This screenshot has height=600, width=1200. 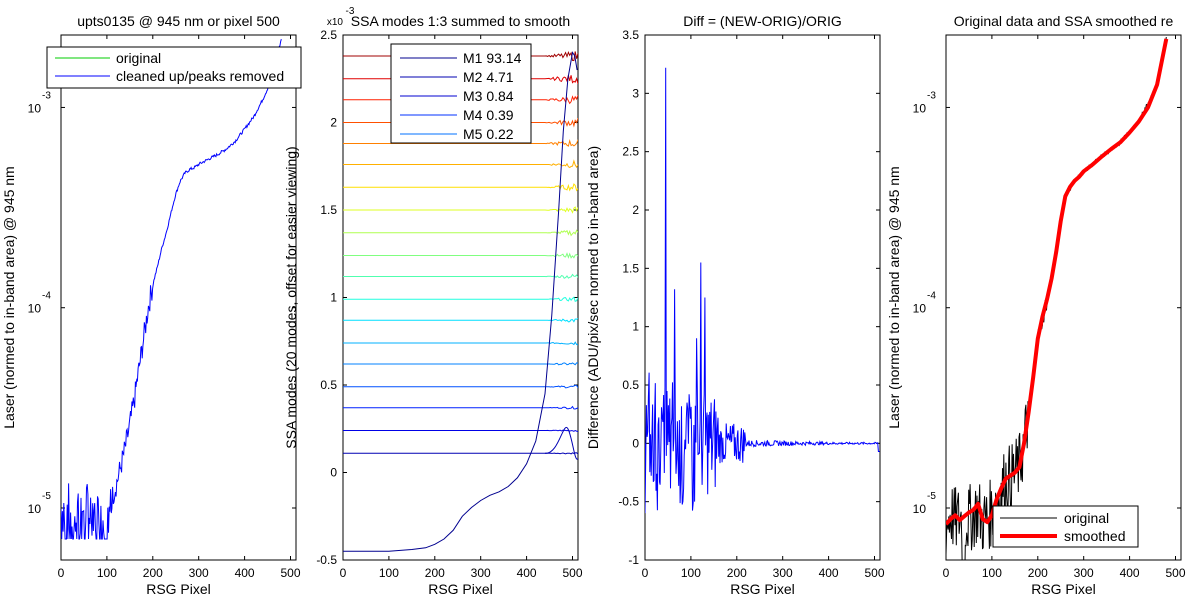 I want to click on chart-title: upts0135 @ 945 nm or pixel 500, so click(x=178, y=21).